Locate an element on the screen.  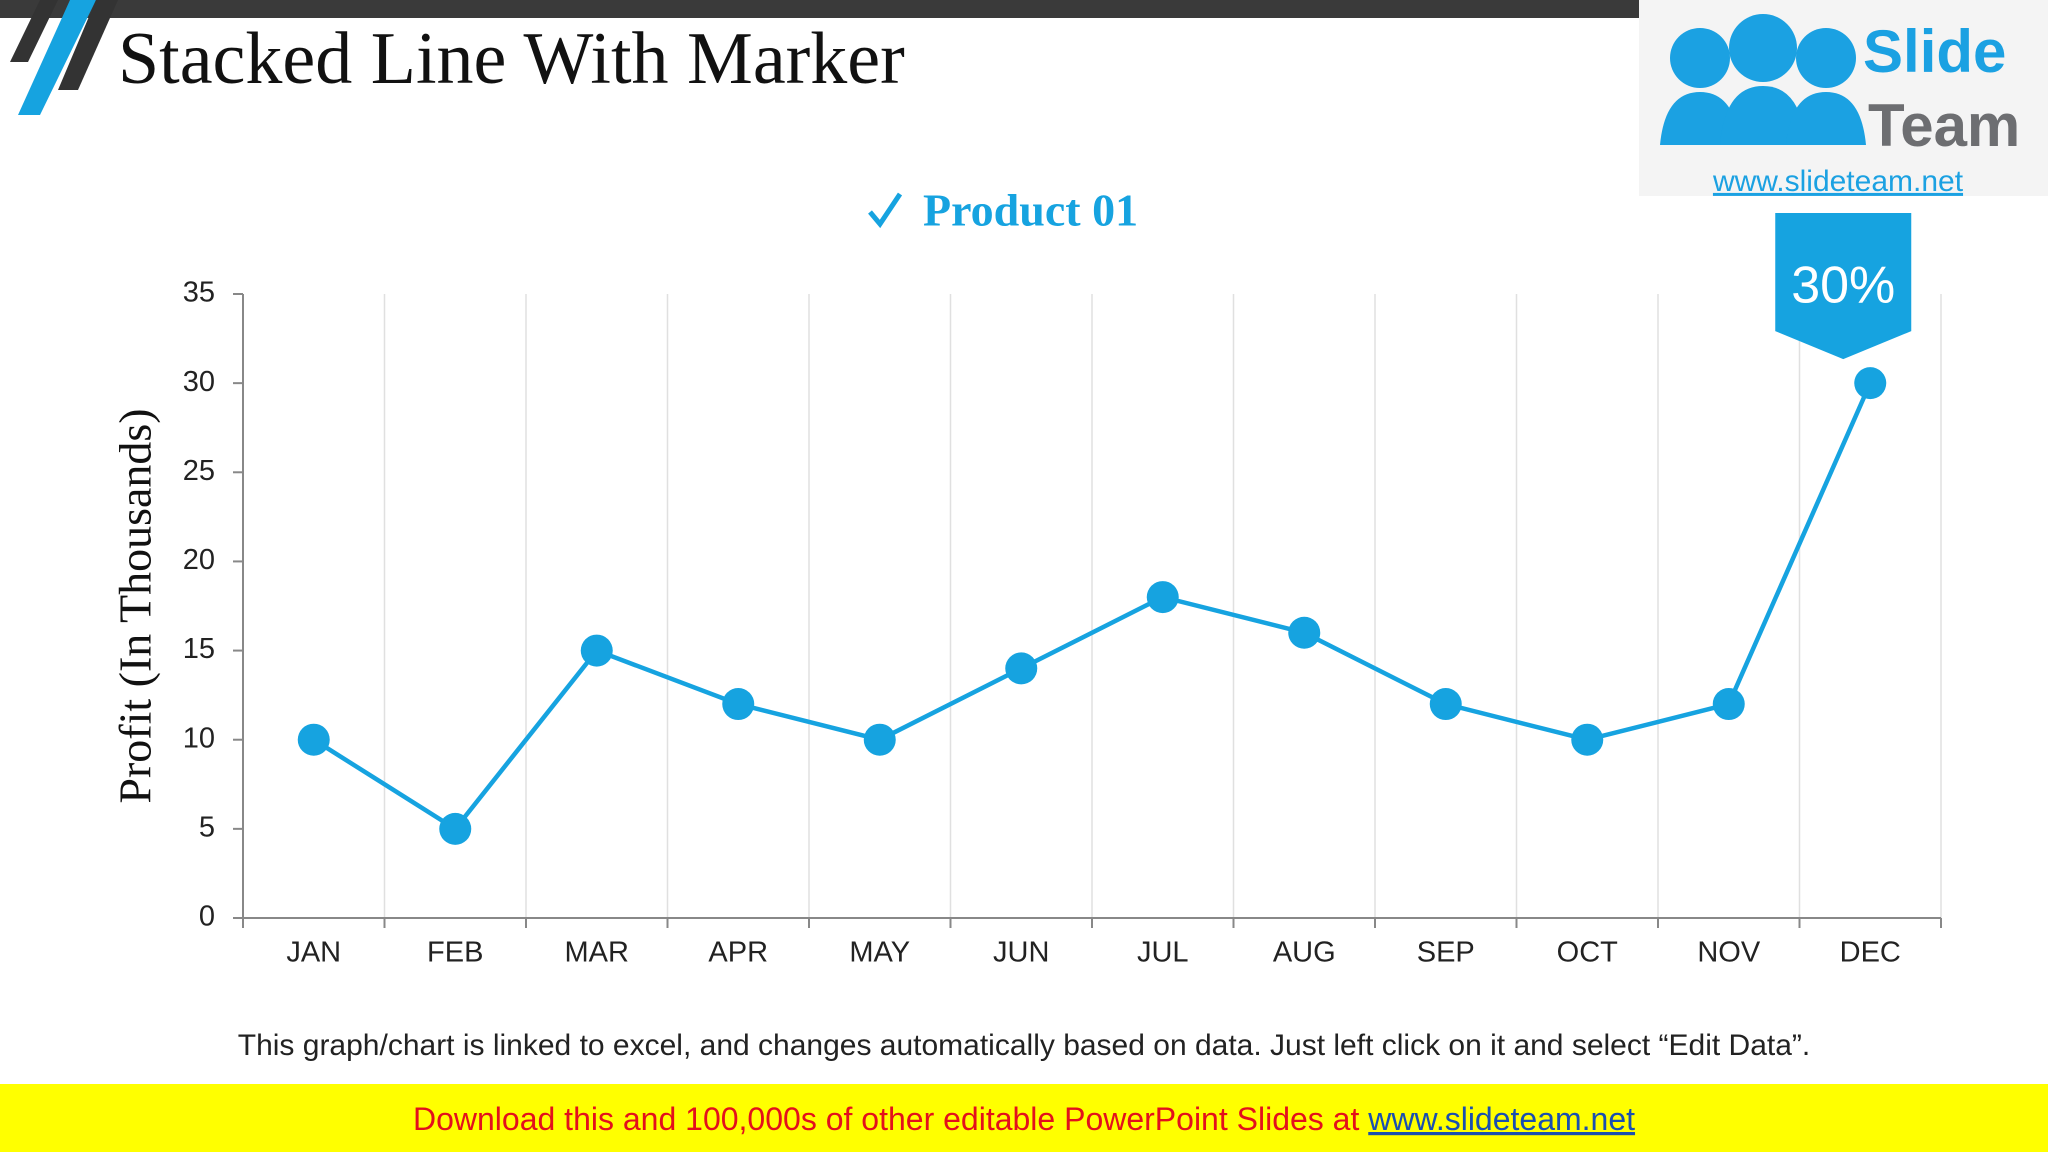
annotation: 30% is located at coordinates (1843, 286).